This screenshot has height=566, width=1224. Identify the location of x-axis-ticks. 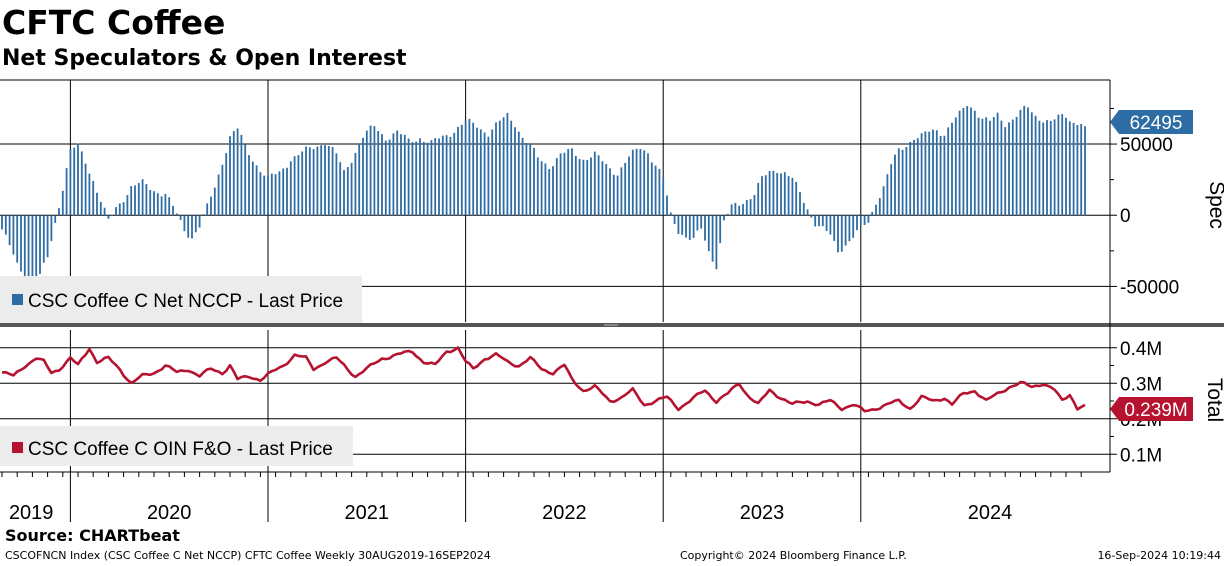
(541, 474).